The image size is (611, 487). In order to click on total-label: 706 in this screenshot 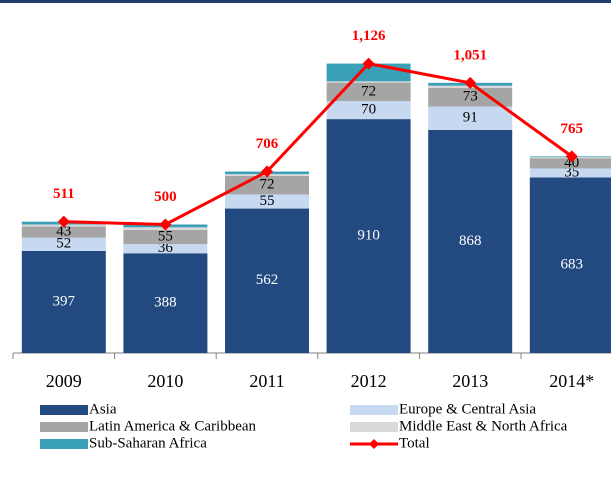, I will do `click(267, 144)`.